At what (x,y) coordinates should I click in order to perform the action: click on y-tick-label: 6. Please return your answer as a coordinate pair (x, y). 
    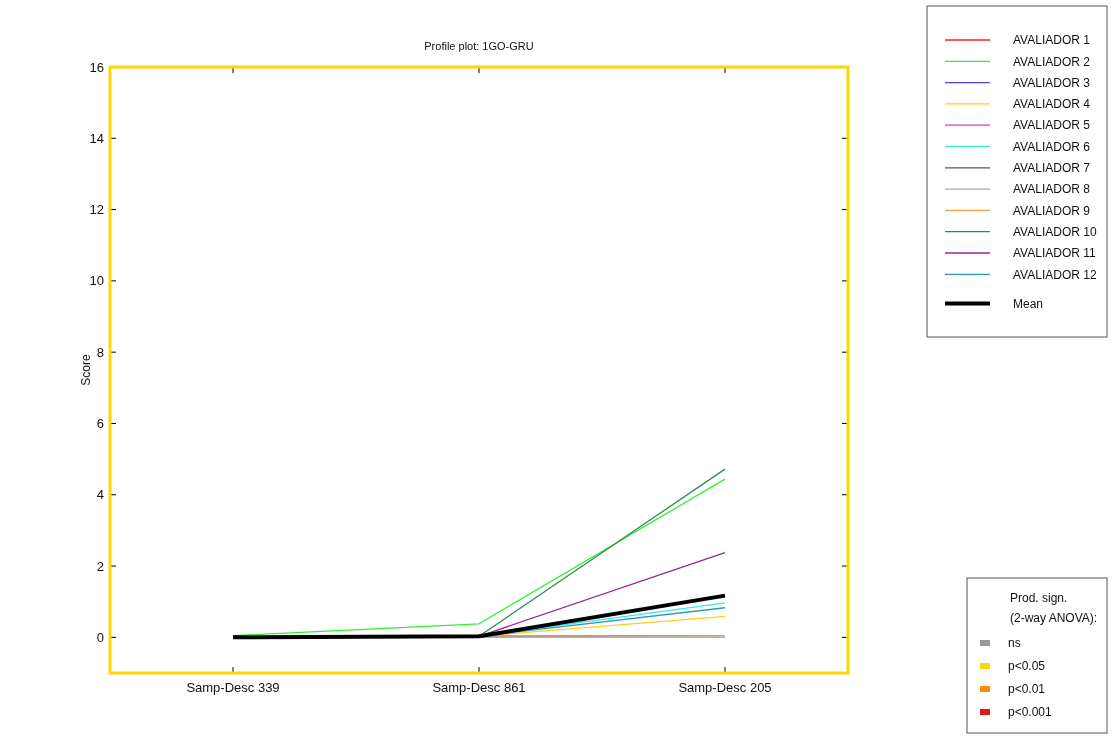
    Looking at the image, I should click on (100, 424).